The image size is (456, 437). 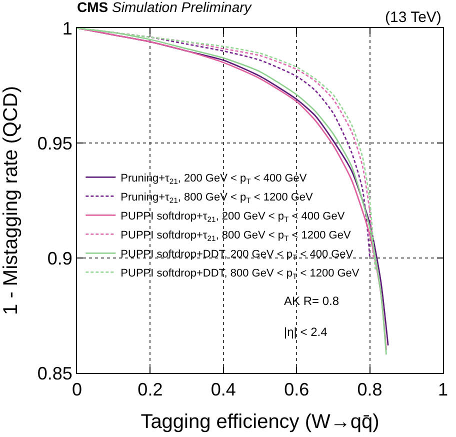 I want to click on x-tick-label: 0.8, so click(x=369, y=390).